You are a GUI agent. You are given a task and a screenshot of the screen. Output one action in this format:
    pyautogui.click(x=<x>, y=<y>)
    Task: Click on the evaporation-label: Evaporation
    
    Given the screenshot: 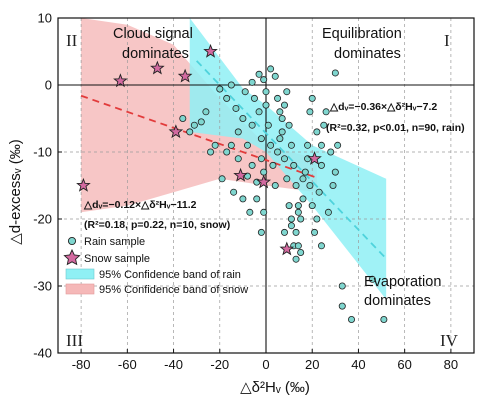 What is the action you would take?
    pyautogui.click(x=402, y=282)
    